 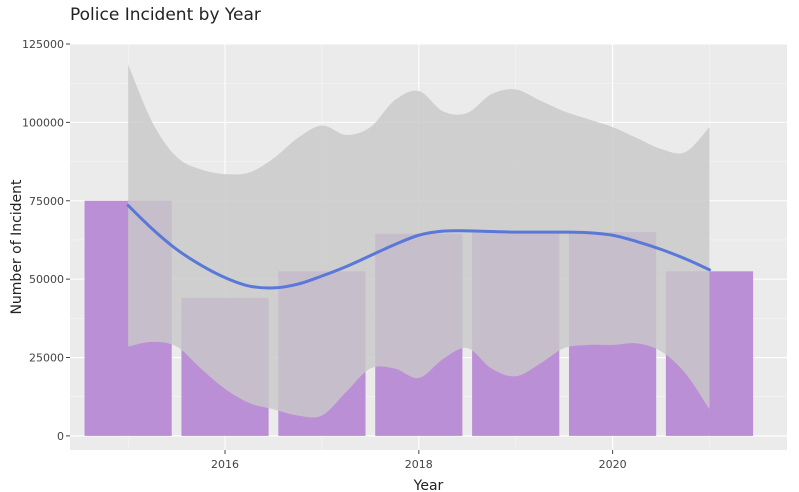 I want to click on x-tick-label: 2020, so click(x=613, y=464).